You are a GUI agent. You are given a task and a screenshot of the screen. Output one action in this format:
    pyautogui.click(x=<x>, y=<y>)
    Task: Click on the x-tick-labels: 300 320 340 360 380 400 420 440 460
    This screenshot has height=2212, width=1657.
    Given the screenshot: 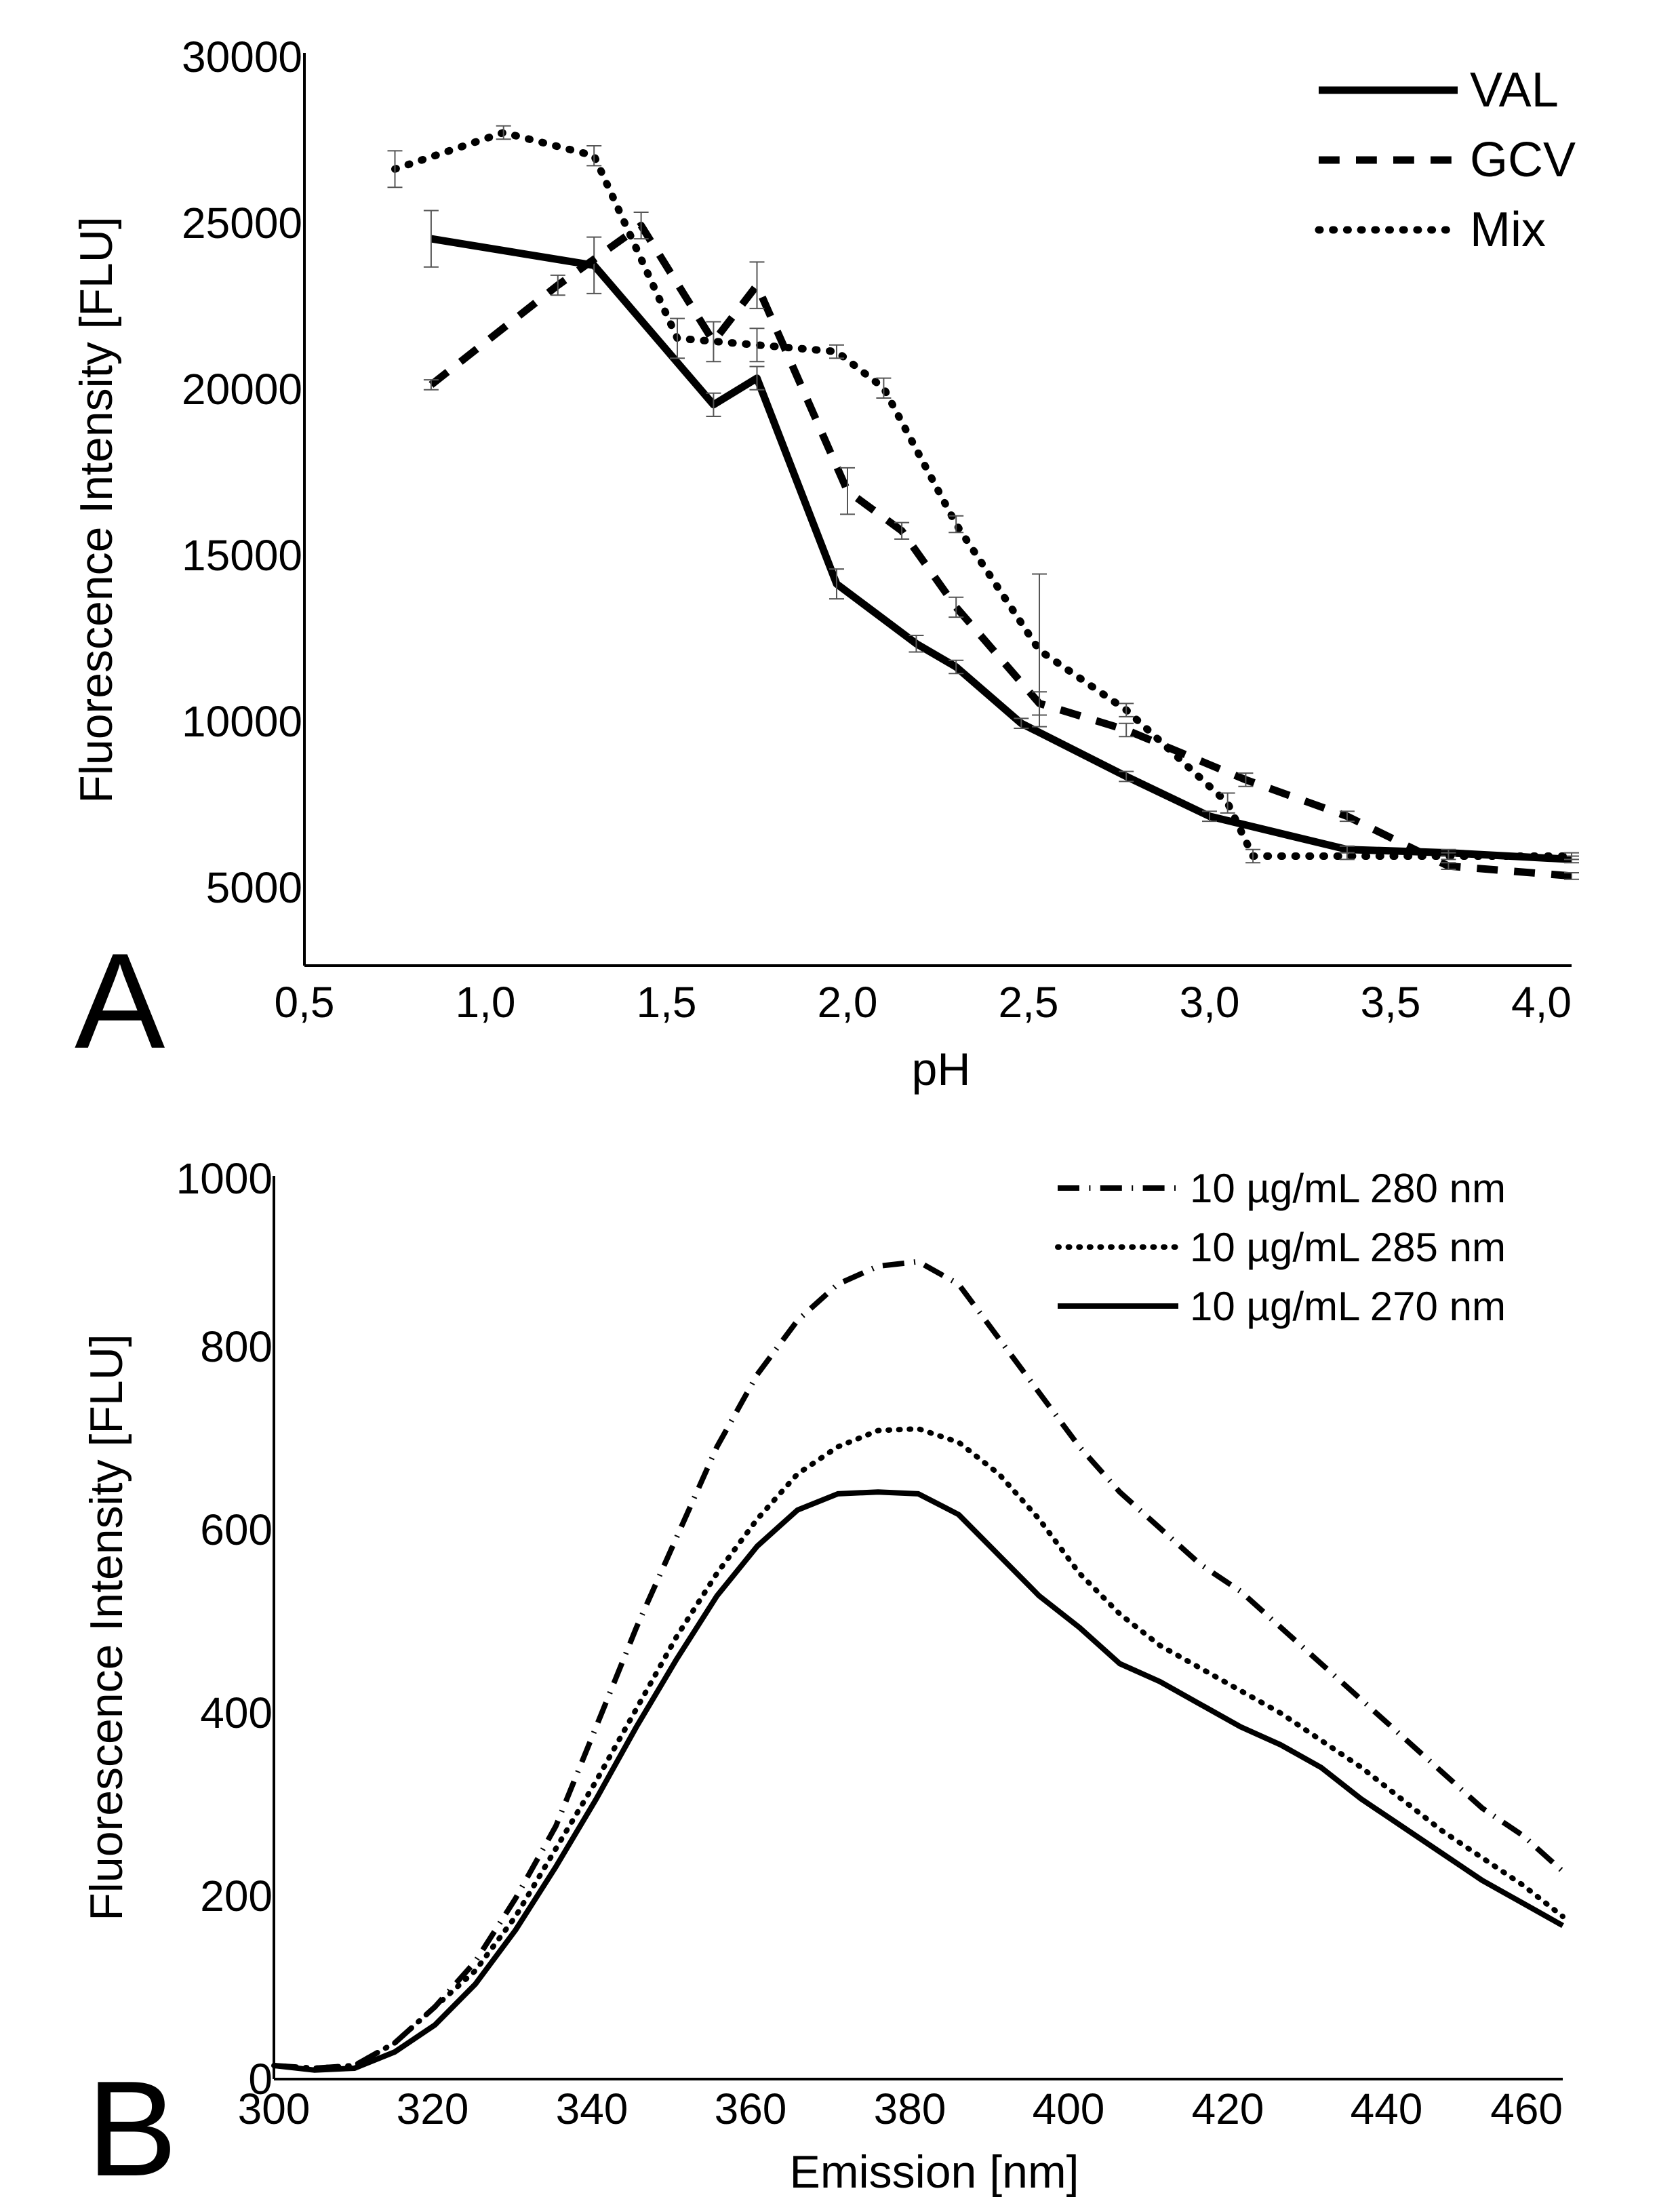 What is the action you would take?
    pyautogui.click(x=900, y=2109)
    